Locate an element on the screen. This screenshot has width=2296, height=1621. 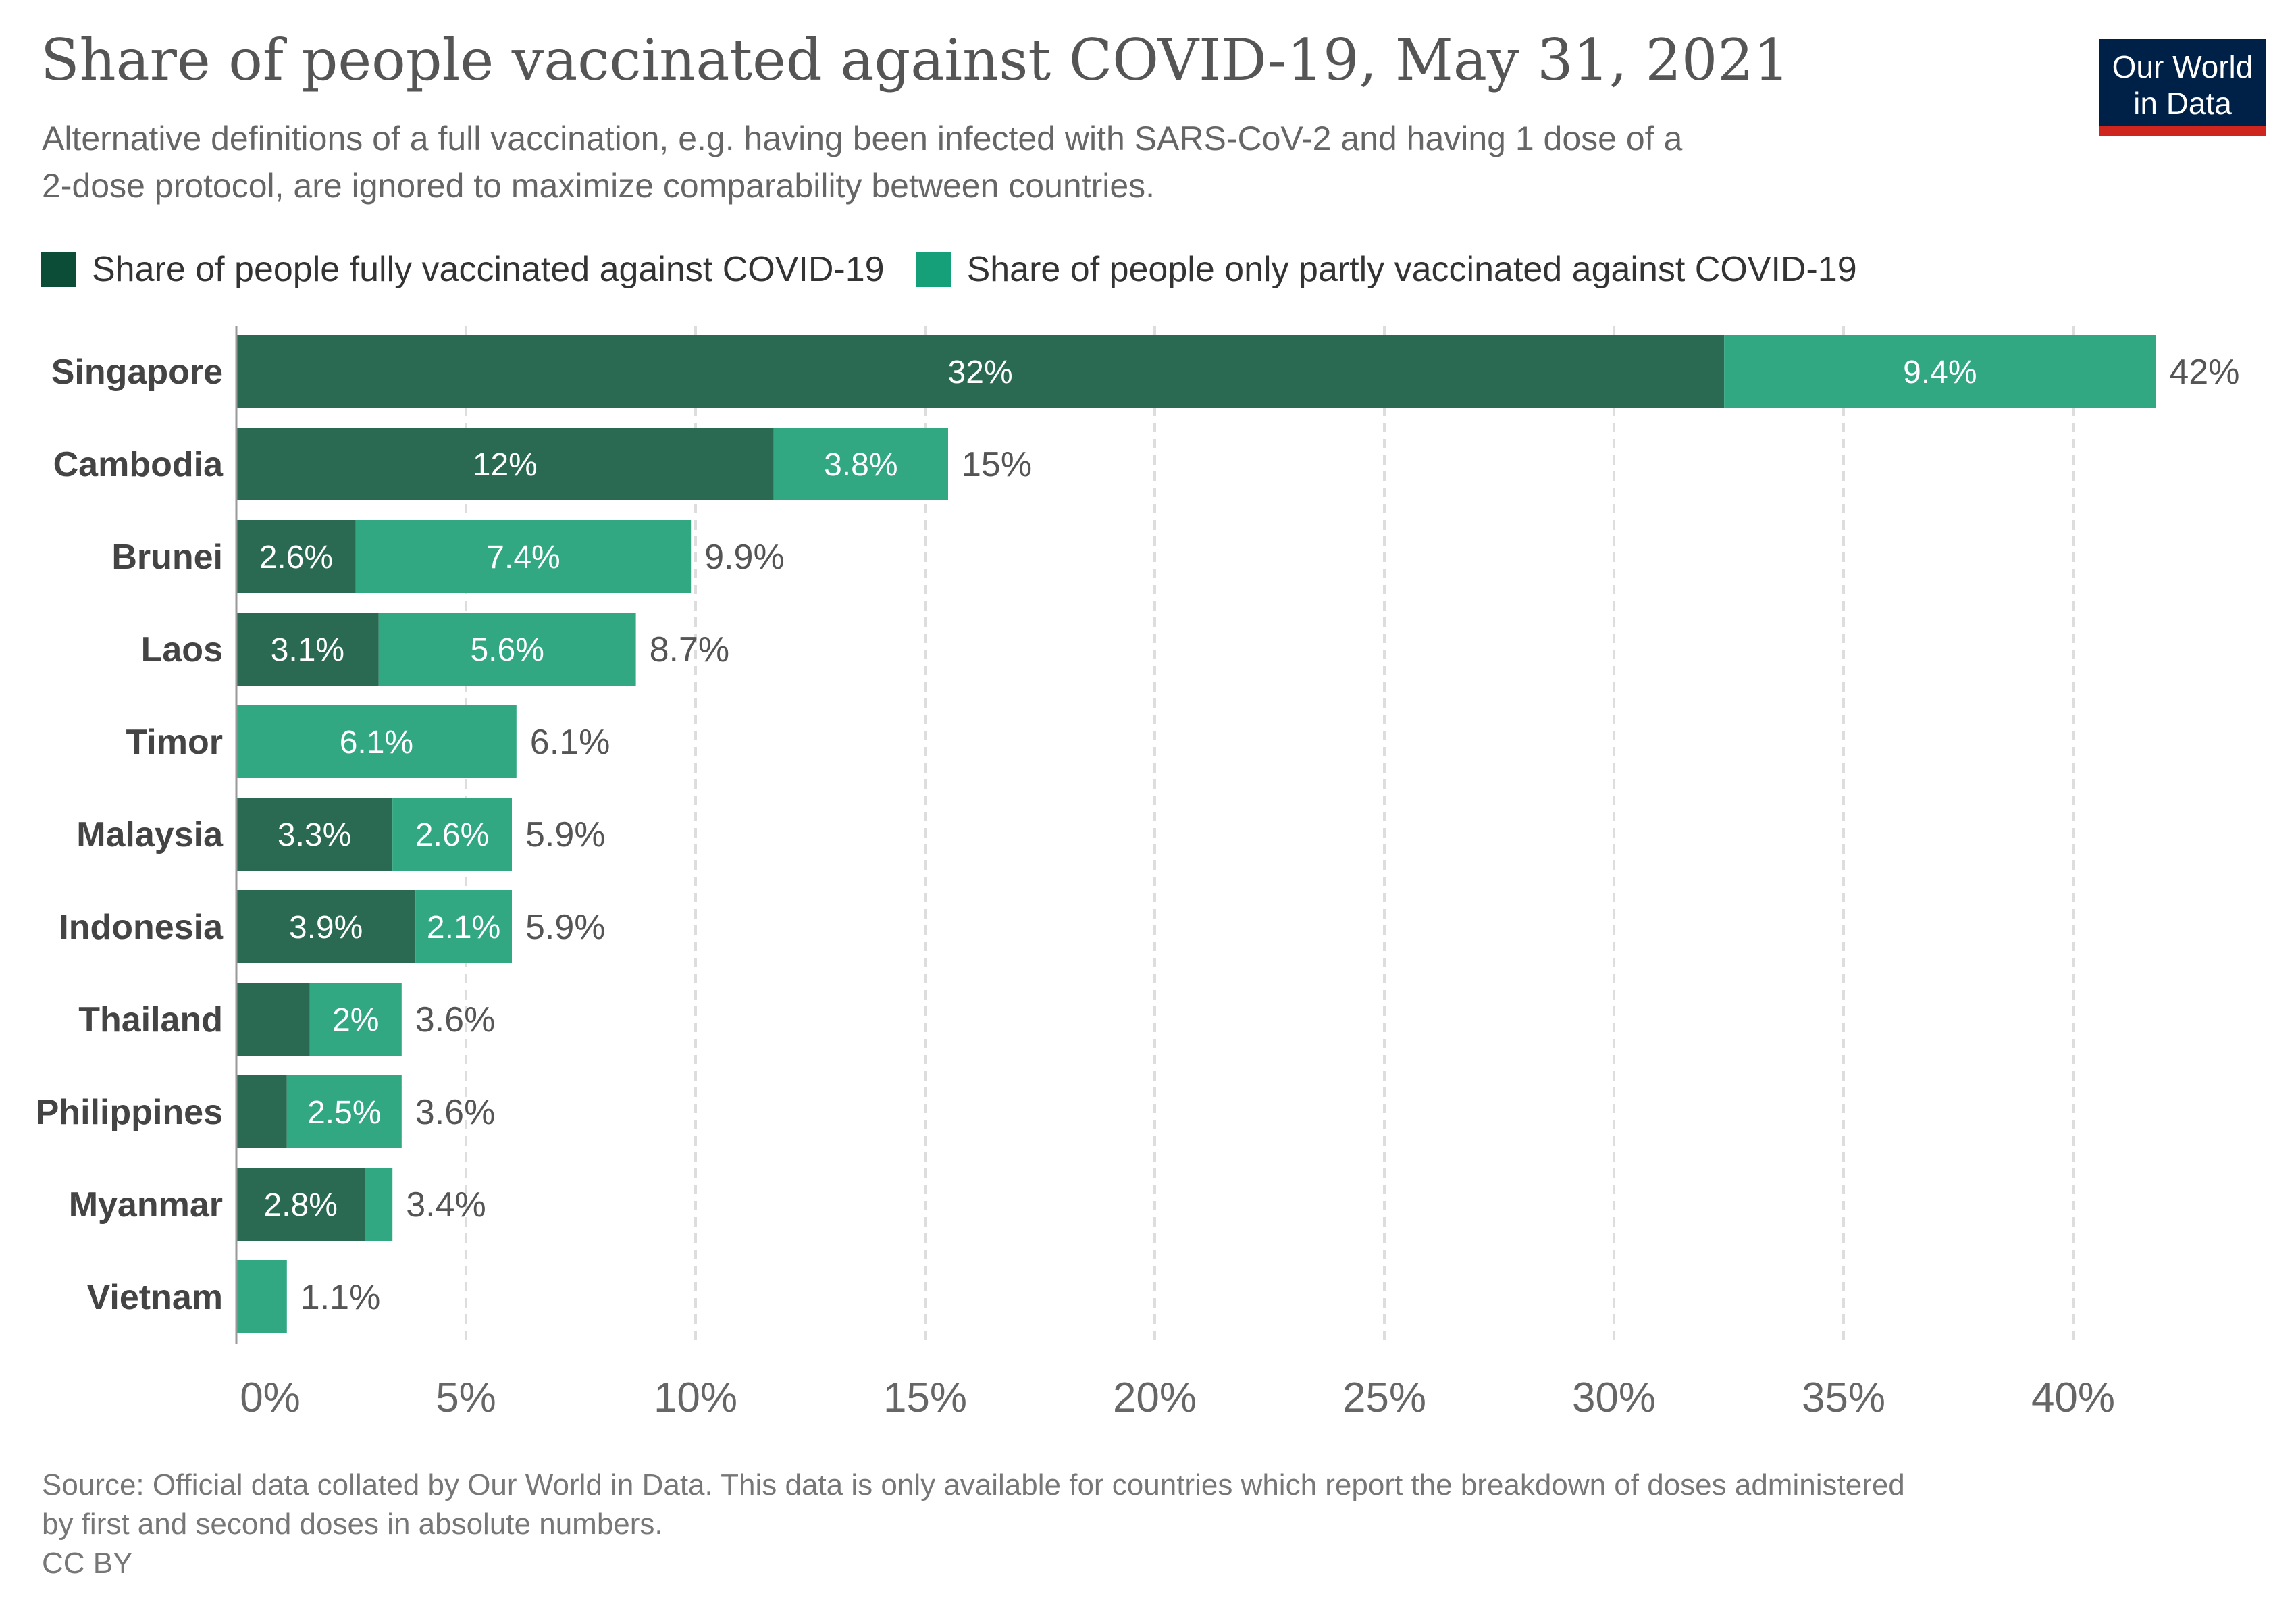
bar-value-label-fully: 32% is located at coordinates (981, 372).